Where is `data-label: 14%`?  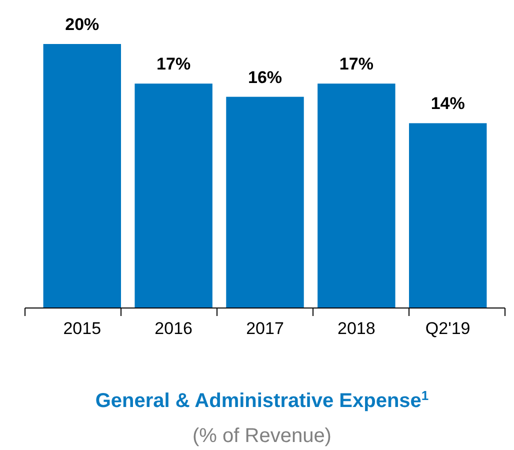
data-label: 14% is located at coordinates (447, 104).